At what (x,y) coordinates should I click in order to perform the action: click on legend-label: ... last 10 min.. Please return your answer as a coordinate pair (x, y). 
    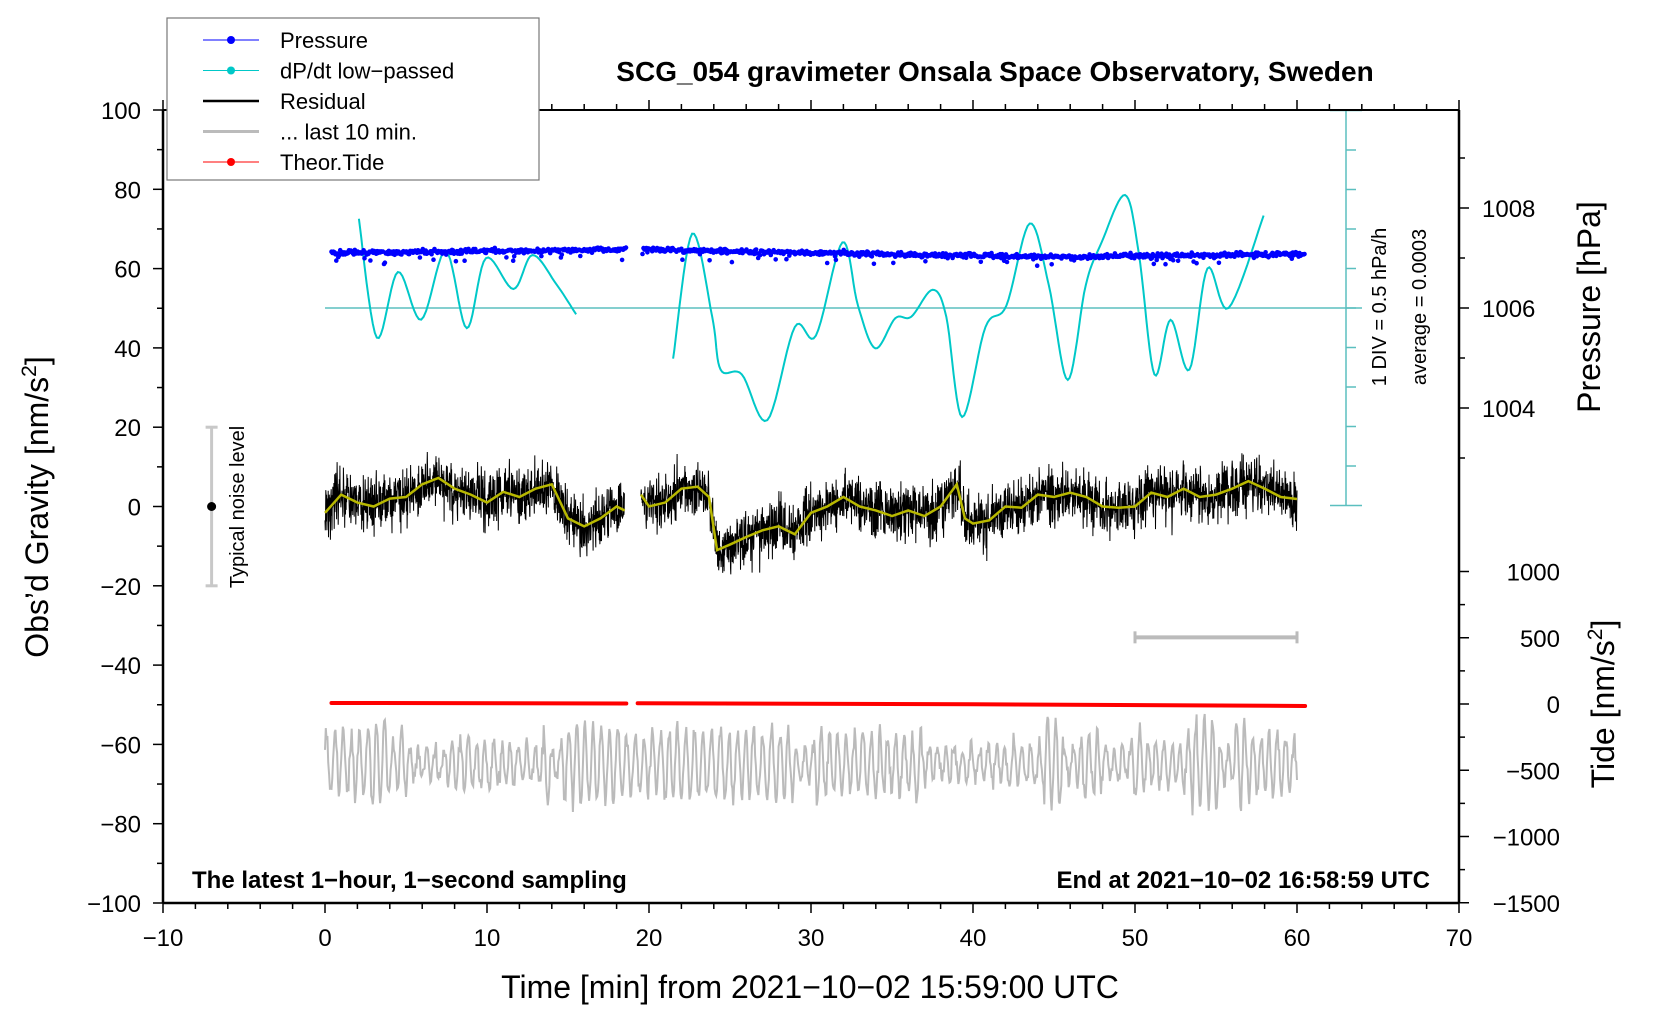
    Looking at the image, I should click on (348, 132).